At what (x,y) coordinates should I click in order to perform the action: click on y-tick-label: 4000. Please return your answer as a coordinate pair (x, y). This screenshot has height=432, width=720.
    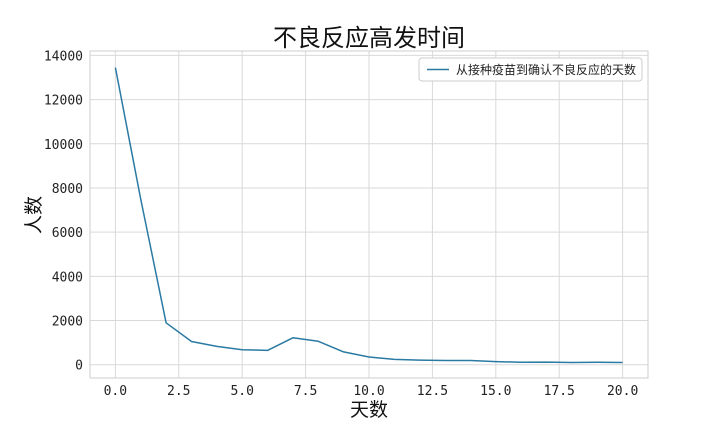
    Looking at the image, I should click on (67, 277).